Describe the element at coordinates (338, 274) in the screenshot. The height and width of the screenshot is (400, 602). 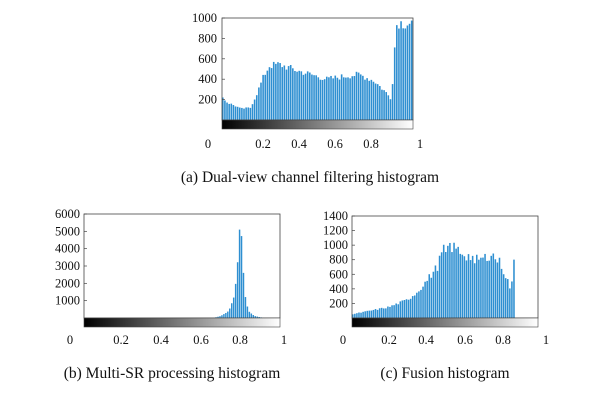
I see `y-tick-label: 600` at that location.